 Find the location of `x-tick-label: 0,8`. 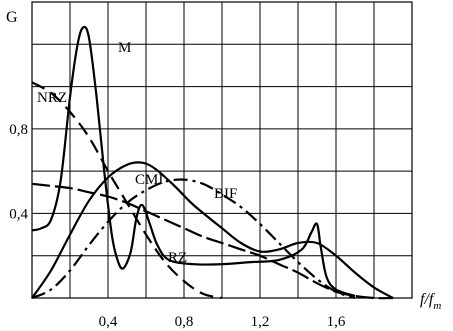

x-tick-label: 0,8 is located at coordinates (184, 322).